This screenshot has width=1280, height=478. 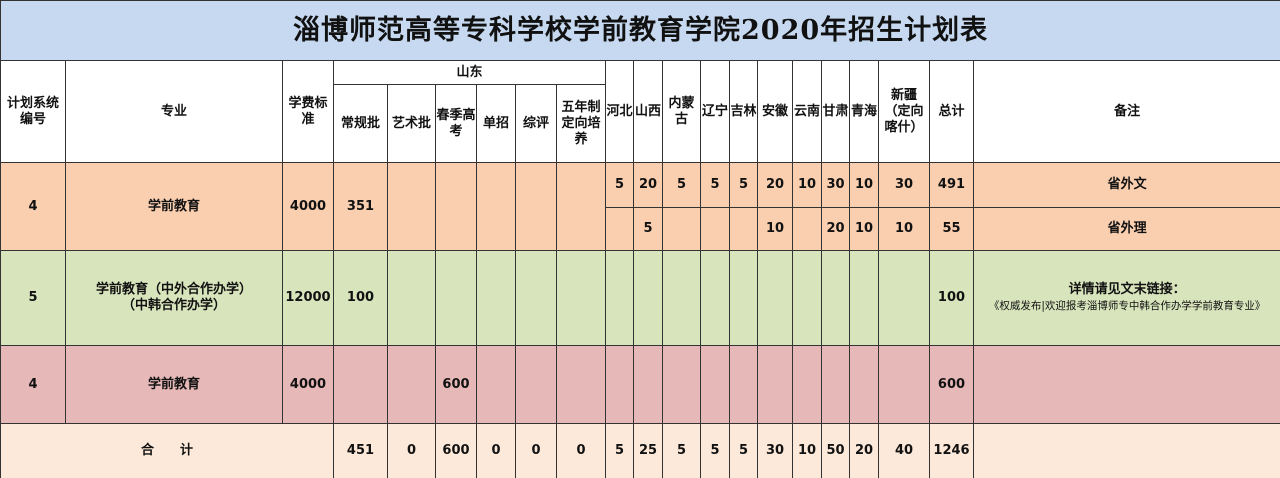 I want to click on header-cell: 总计, so click(x=951, y=111).